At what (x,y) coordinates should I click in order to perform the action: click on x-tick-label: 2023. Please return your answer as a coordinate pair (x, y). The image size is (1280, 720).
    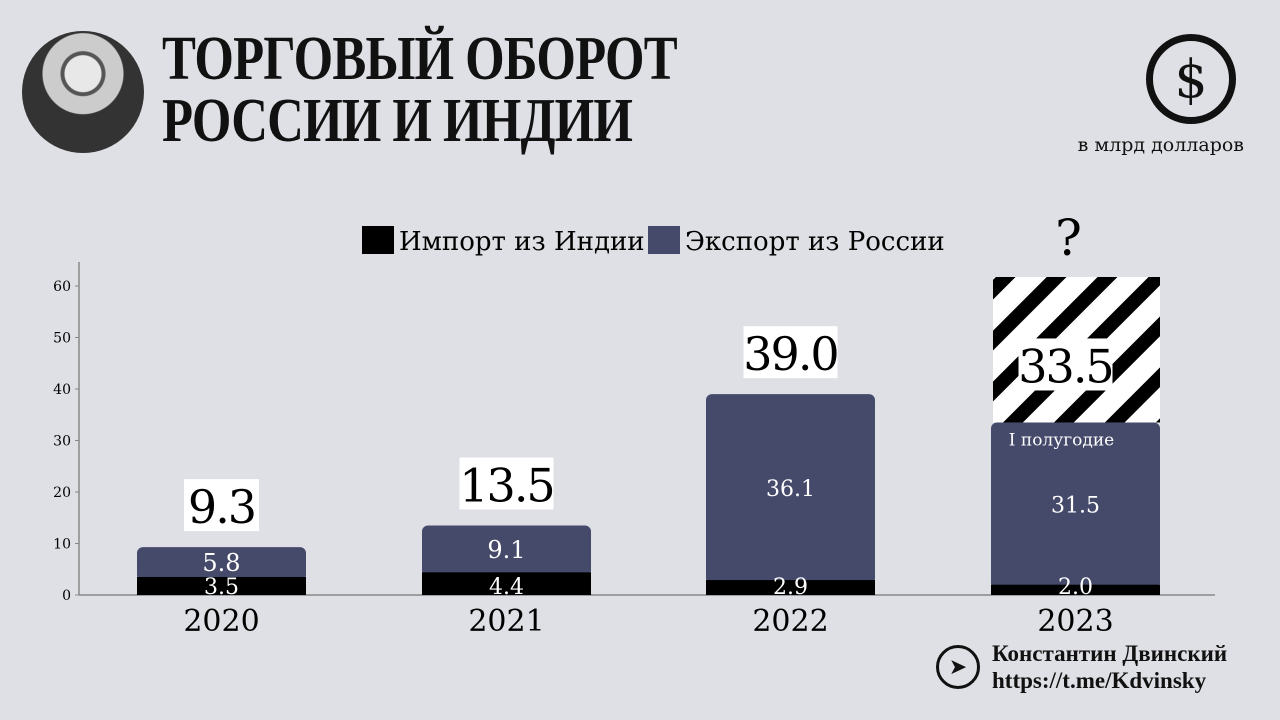
    Looking at the image, I should click on (1075, 621).